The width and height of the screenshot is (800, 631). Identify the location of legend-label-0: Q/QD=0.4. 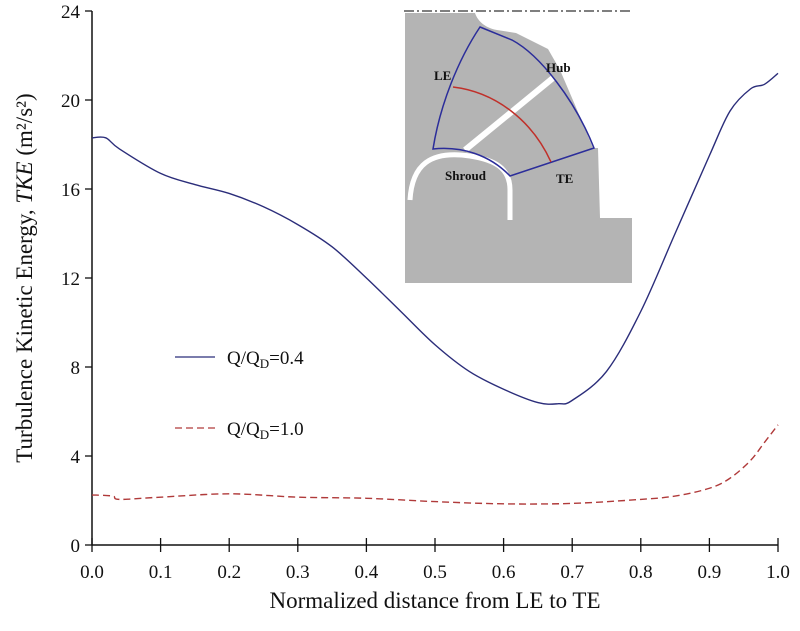
(265, 359).